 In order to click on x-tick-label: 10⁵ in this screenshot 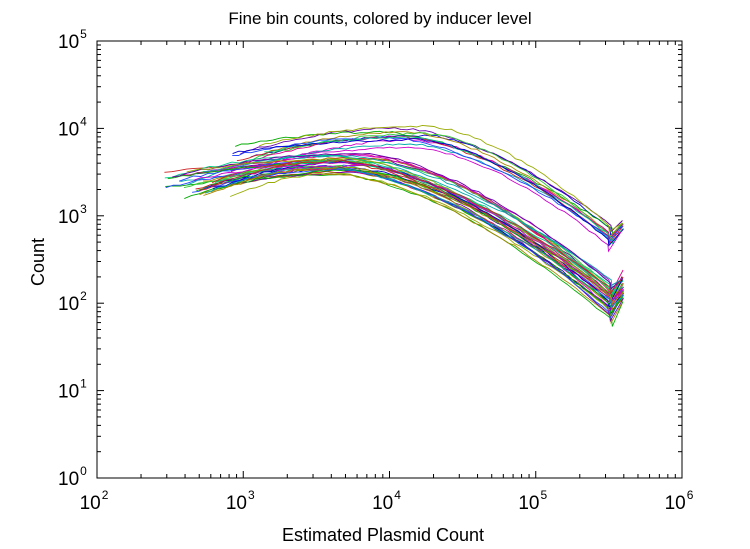, I will do `click(532, 501)`.